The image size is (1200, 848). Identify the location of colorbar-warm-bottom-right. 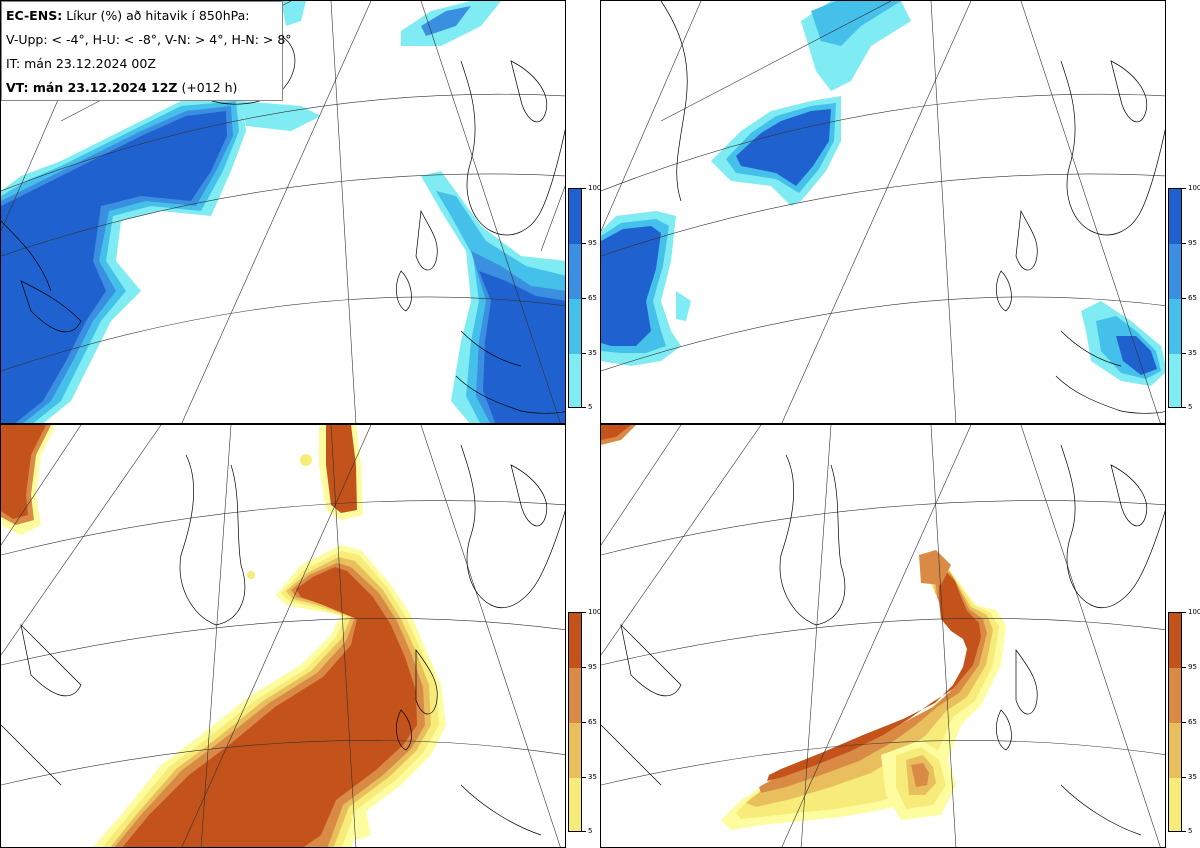
(1175, 722).